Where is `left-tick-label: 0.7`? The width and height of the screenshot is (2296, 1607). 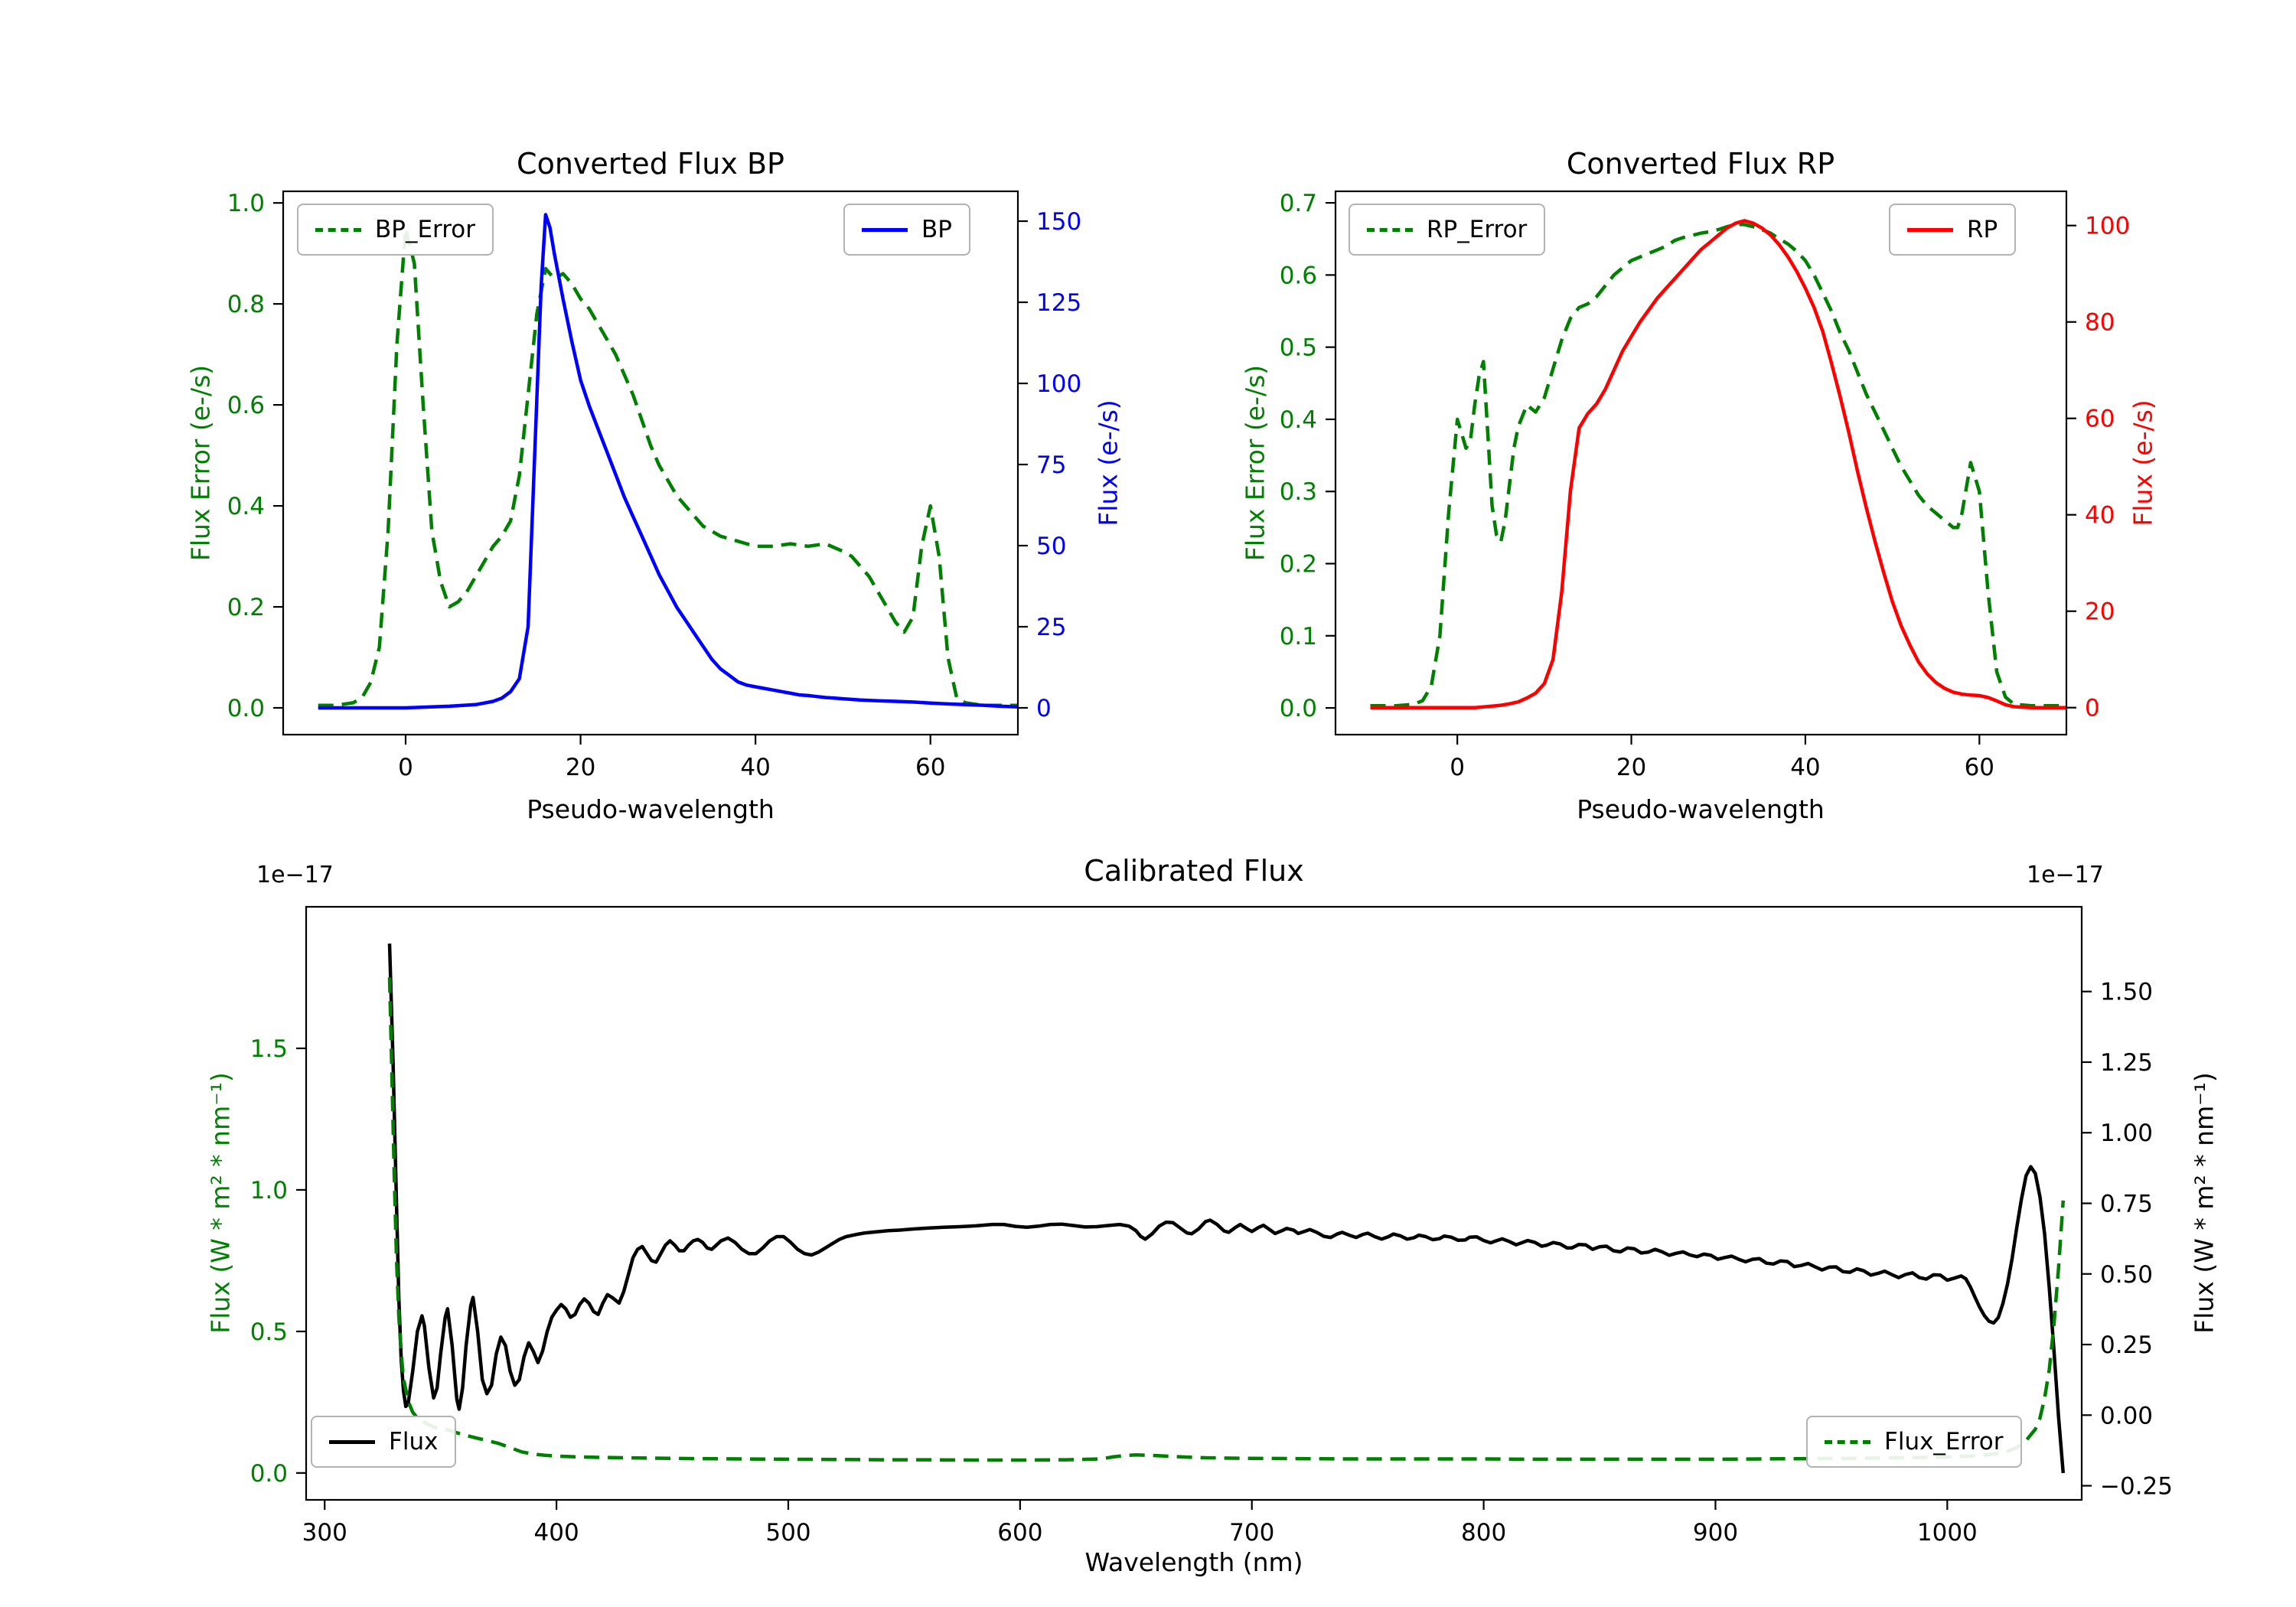 left-tick-label: 0.7 is located at coordinates (1298, 203).